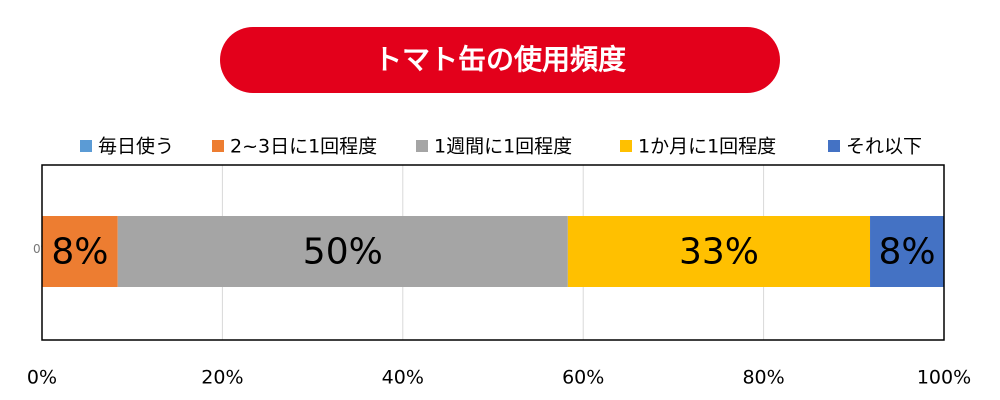 The image size is (1000, 400). What do you see at coordinates (403, 378) in the screenshot?
I see `x-tick-label: 40%` at bounding box center [403, 378].